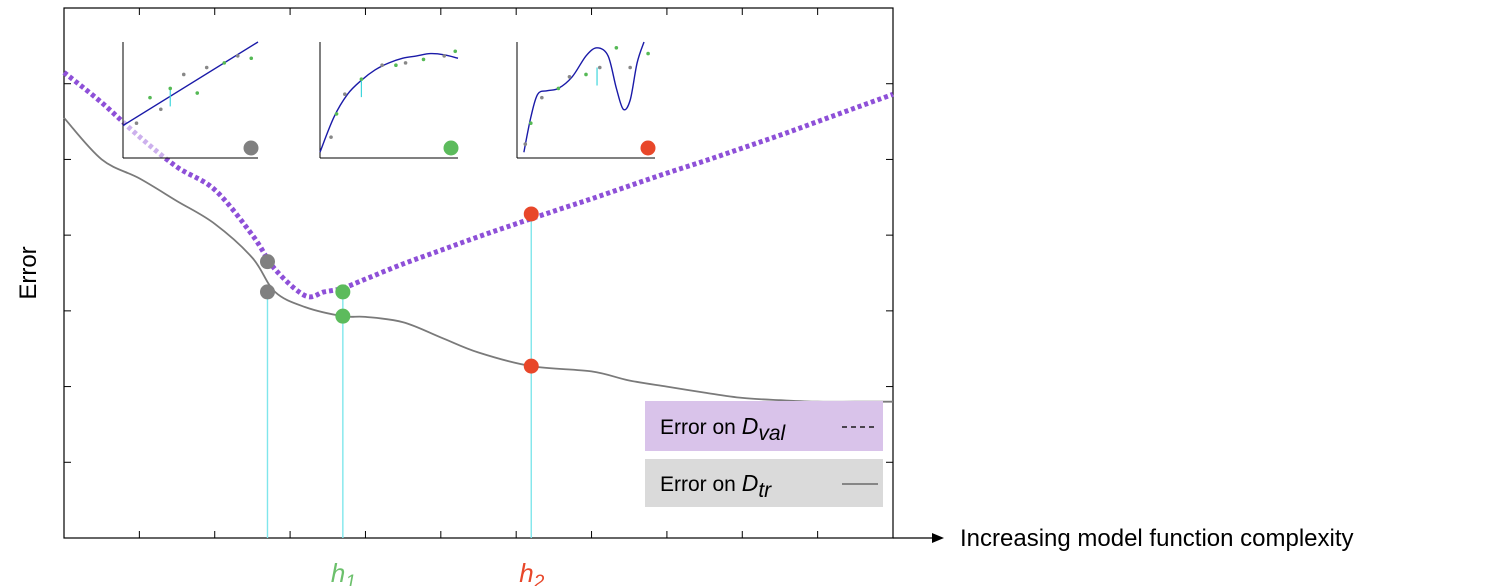 This screenshot has width=1497, height=586. What do you see at coordinates (350, 579) in the screenshot?
I see `x-marker-subscript: 1` at bounding box center [350, 579].